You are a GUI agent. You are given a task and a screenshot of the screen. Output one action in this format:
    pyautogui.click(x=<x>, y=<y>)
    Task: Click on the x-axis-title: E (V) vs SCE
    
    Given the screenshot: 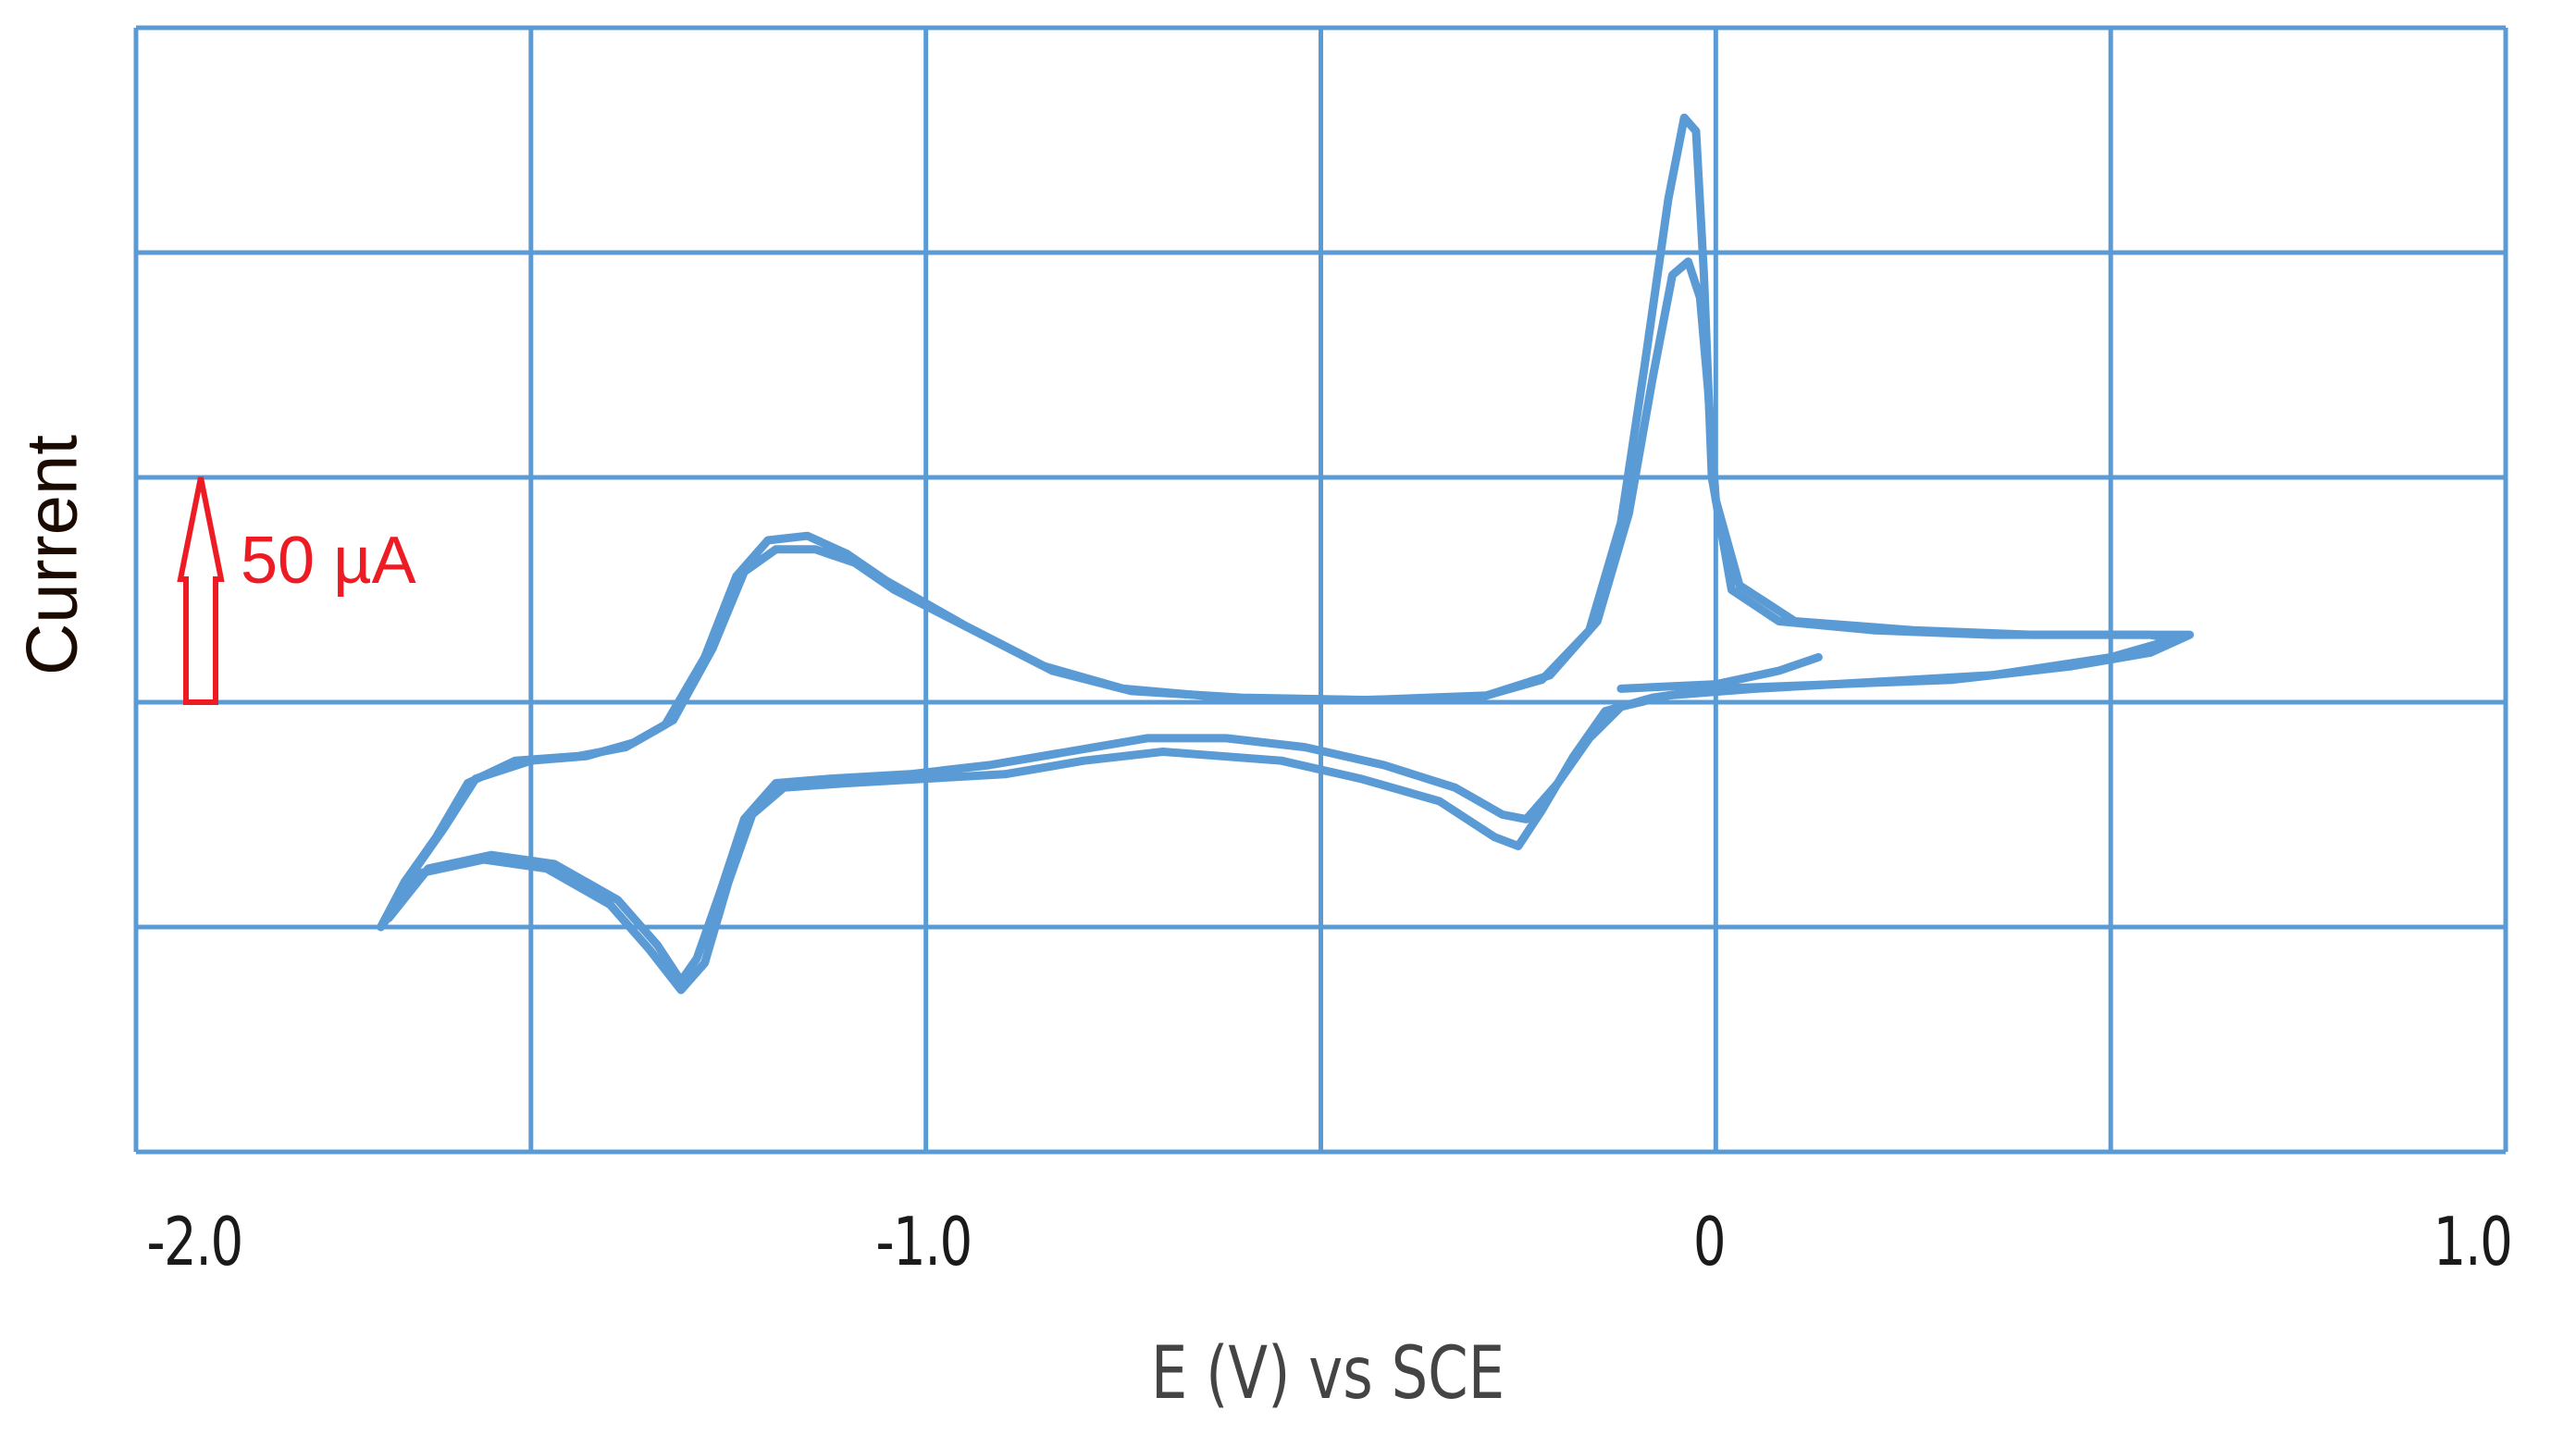 What is the action you would take?
    pyautogui.click(x=1327, y=1374)
    